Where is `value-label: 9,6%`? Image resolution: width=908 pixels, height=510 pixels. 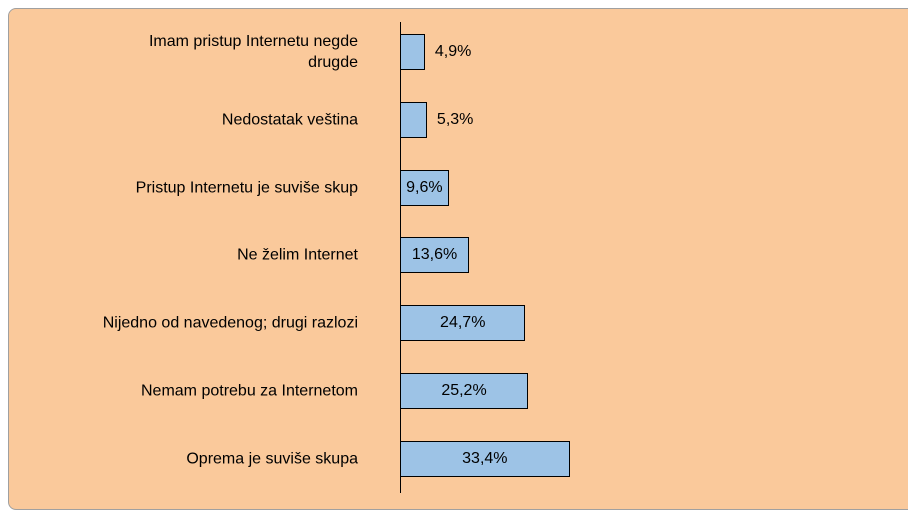
value-label: 9,6% is located at coordinates (424, 187).